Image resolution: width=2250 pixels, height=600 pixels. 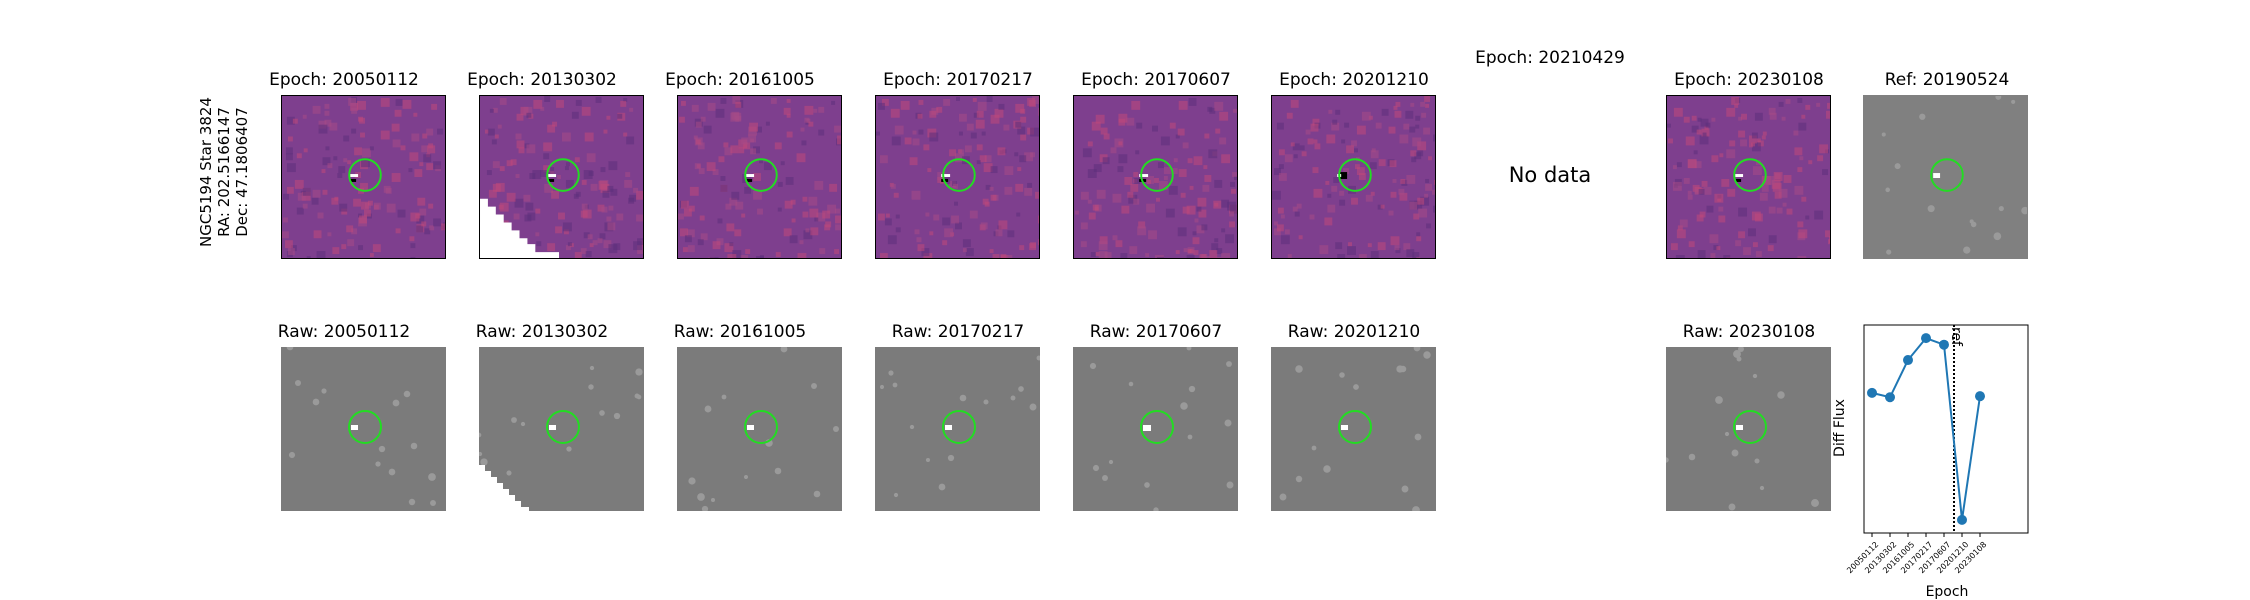 I want to click on raw-title-7: Raw: 20230108, so click(x=1749, y=332).